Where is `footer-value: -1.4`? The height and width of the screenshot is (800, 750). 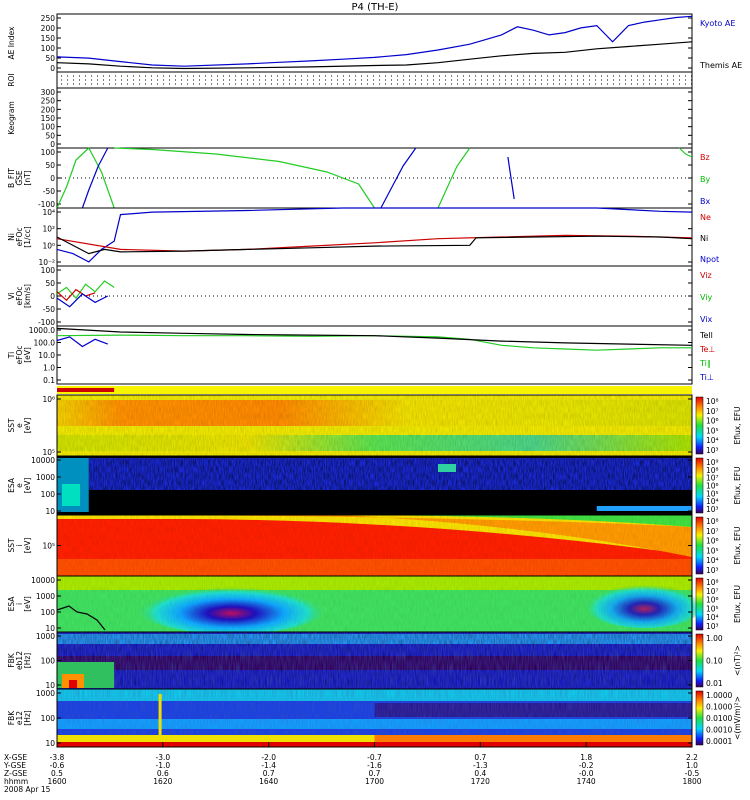 footer-value: -1.4 is located at coordinates (268, 765).